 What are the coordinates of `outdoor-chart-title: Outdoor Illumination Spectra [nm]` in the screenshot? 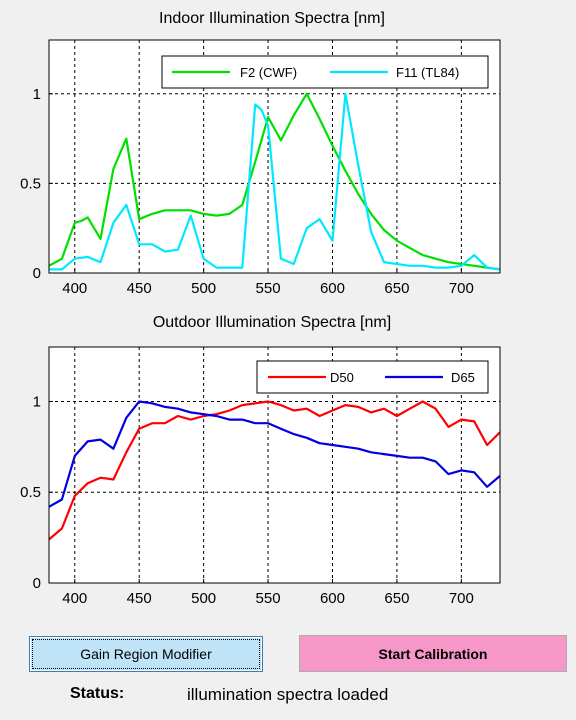 It's located at (272, 322).